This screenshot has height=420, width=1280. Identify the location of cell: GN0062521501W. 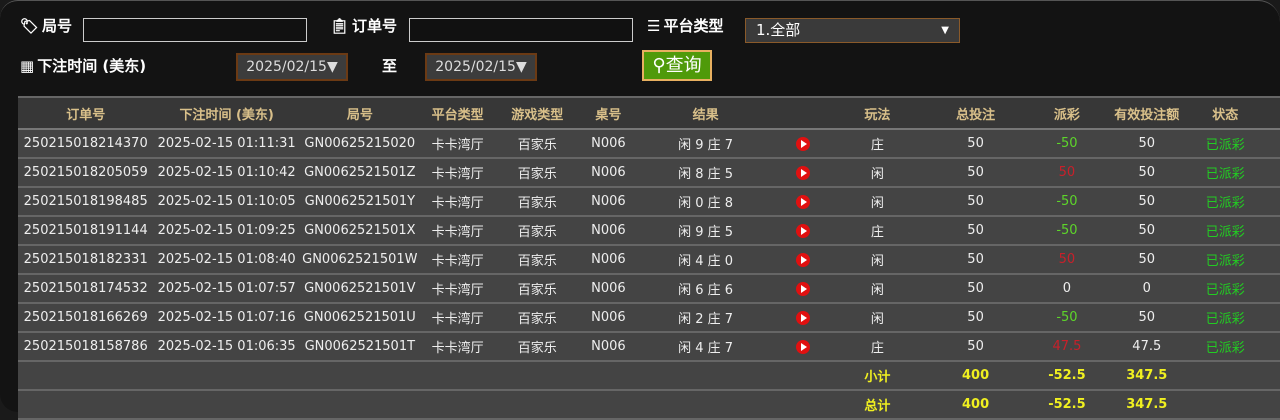
(359, 260).